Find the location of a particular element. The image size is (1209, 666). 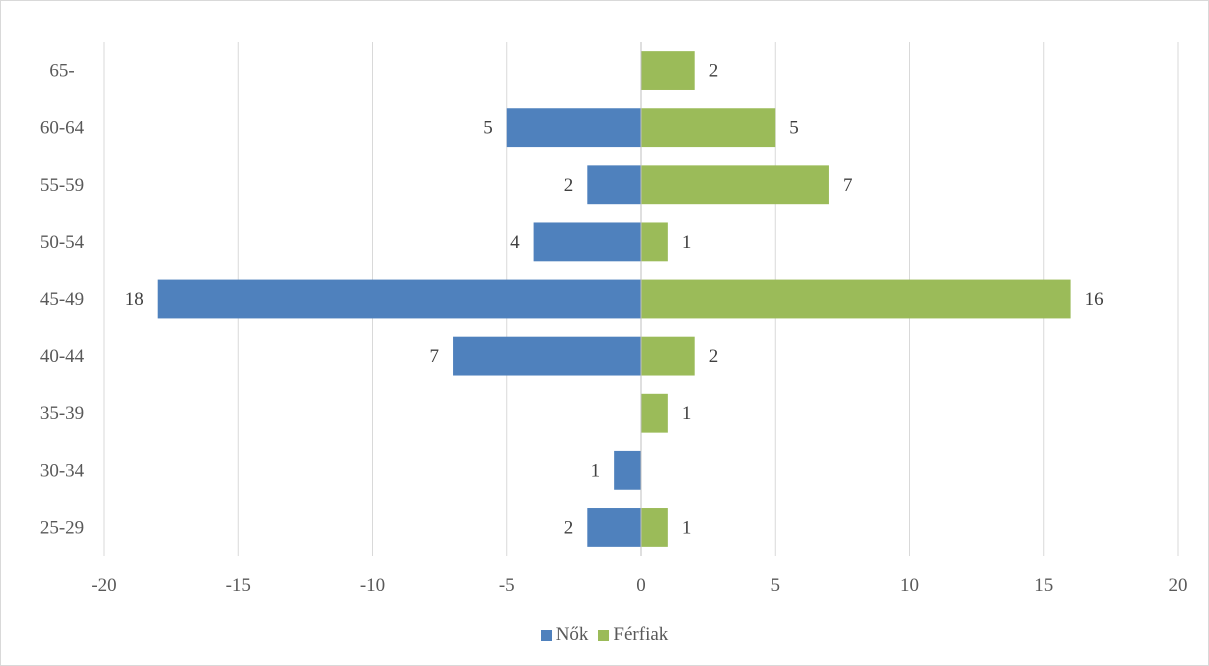

data-label: 4 is located at coordinates (515, 242).